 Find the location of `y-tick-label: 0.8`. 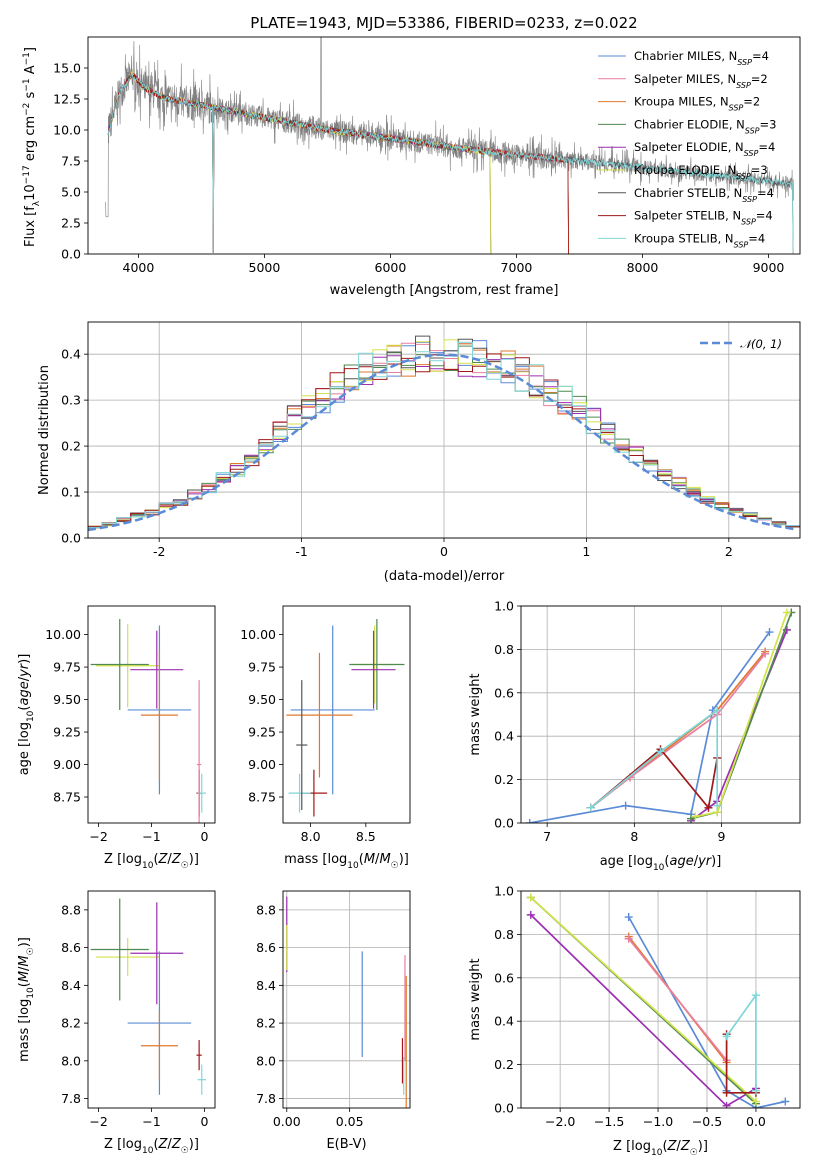

y-tick-label: 0.8 is located at coordinates (504, 934).